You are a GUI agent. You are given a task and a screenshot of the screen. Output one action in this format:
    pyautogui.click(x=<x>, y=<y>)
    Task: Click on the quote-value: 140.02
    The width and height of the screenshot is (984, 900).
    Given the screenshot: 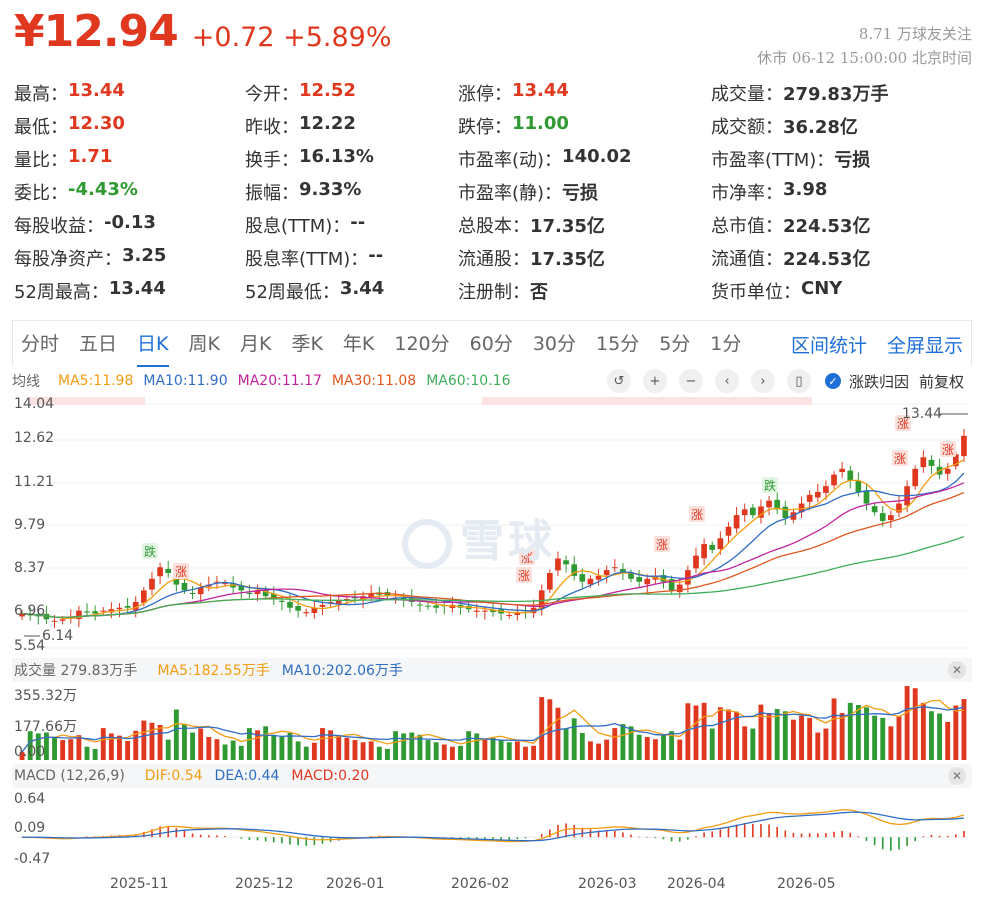 What is the action you would take?
    pyautogui.click(x=597, y=156)
    